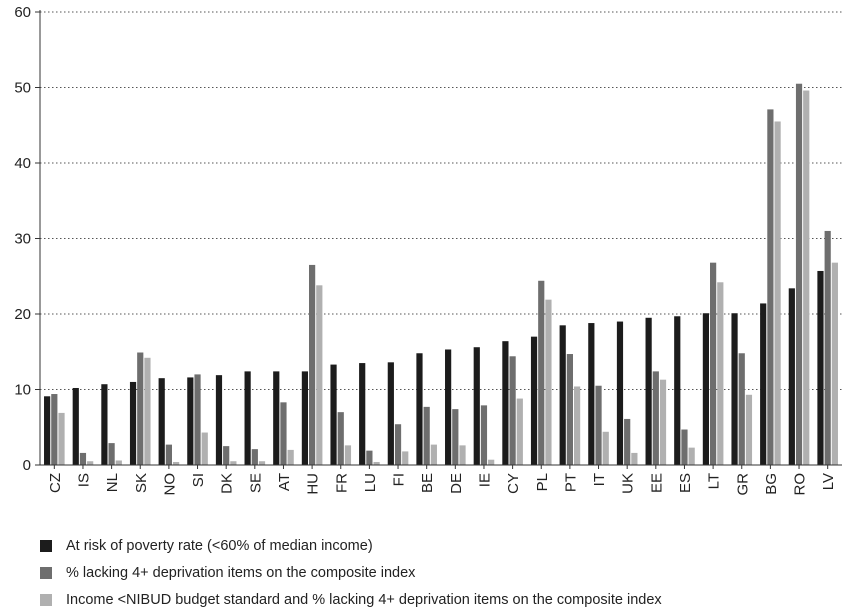  I want to click on x-tick-label: FI, so click(399, 479).